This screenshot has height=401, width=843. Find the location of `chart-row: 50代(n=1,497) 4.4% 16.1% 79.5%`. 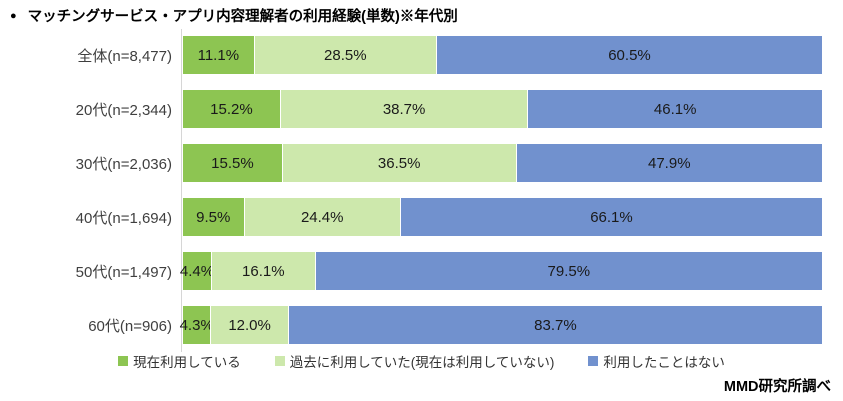

chart-row: 50代(n=1,497) 4.4% 16.1% 79.5% is located at coordinates (421, 271).